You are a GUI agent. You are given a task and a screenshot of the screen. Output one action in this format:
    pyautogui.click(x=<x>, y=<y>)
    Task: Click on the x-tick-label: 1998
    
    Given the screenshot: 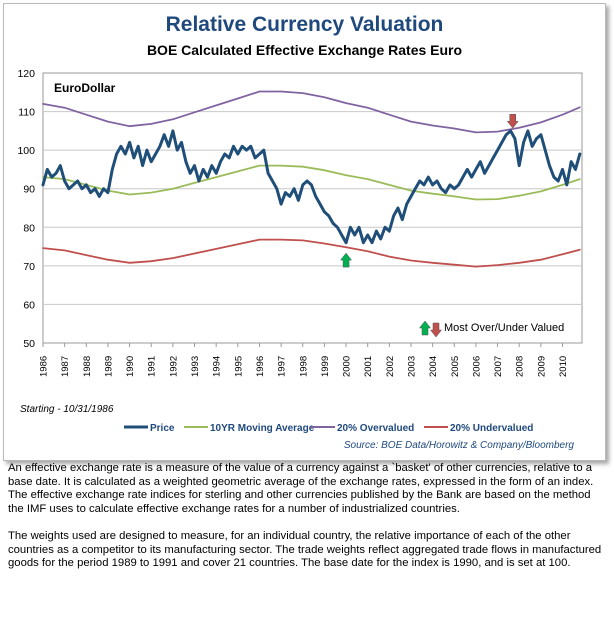 What is the action you would take?
    pyautogui.click(x=303, y=366)
    